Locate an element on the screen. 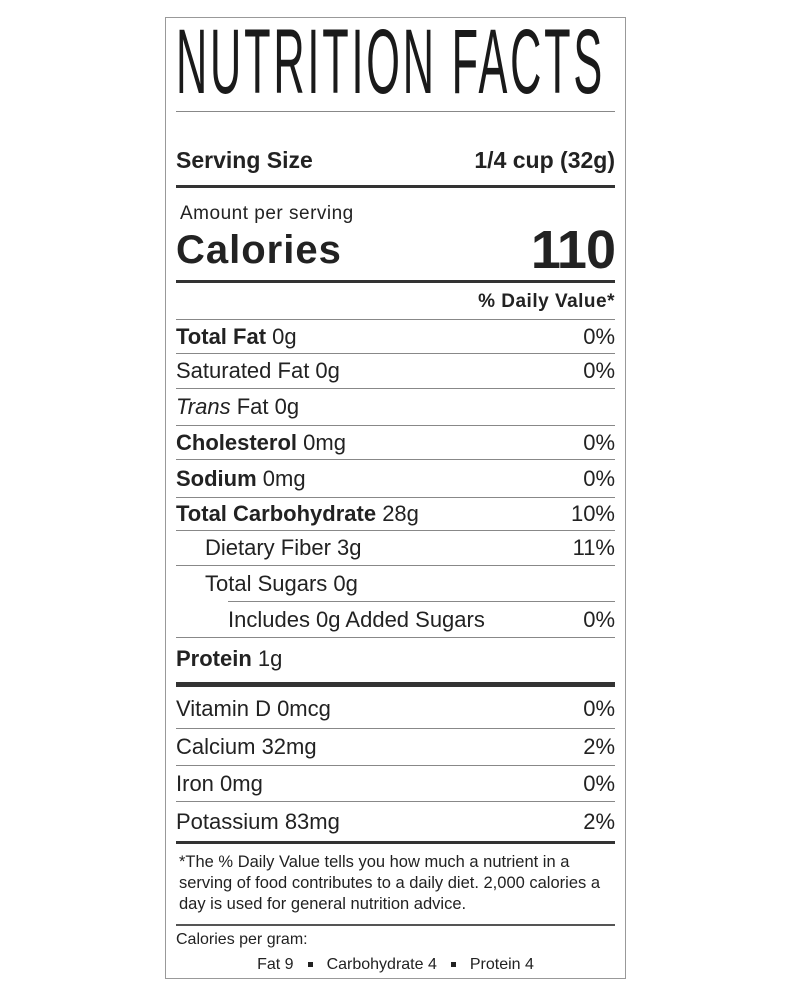 The image size is (800, 1000). calories-row: Calories 110 is located at coordinates (396, 250).